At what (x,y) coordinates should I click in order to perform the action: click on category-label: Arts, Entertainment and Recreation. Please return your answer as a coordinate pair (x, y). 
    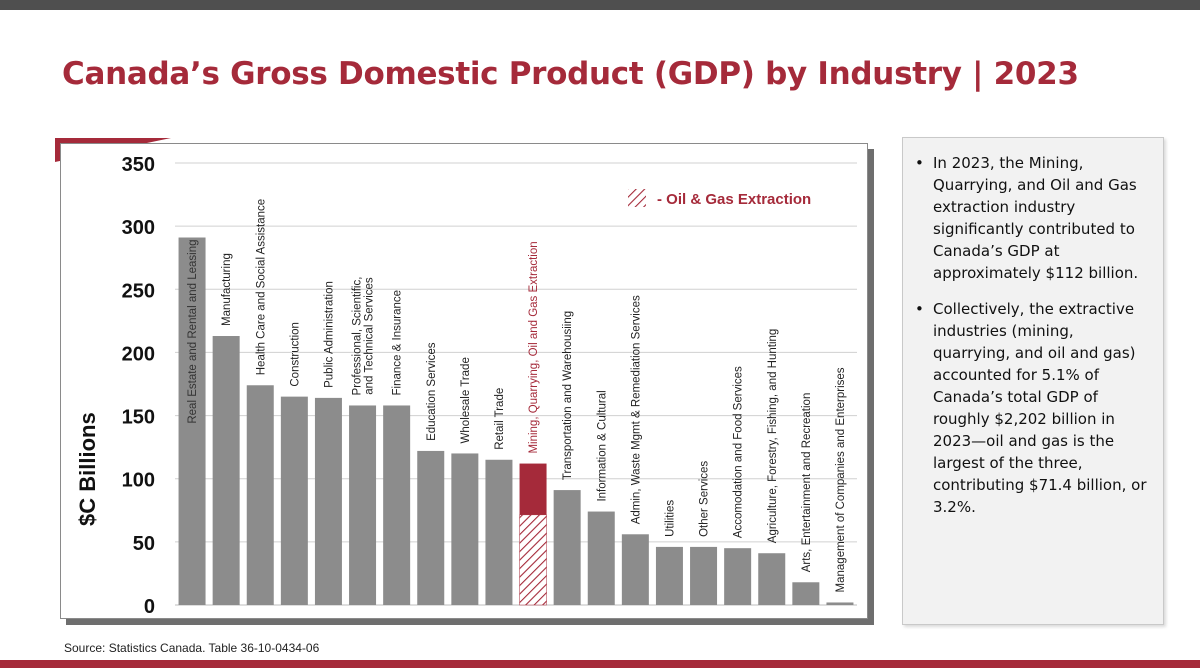
    Looking at the image, I should click on (807, 483).